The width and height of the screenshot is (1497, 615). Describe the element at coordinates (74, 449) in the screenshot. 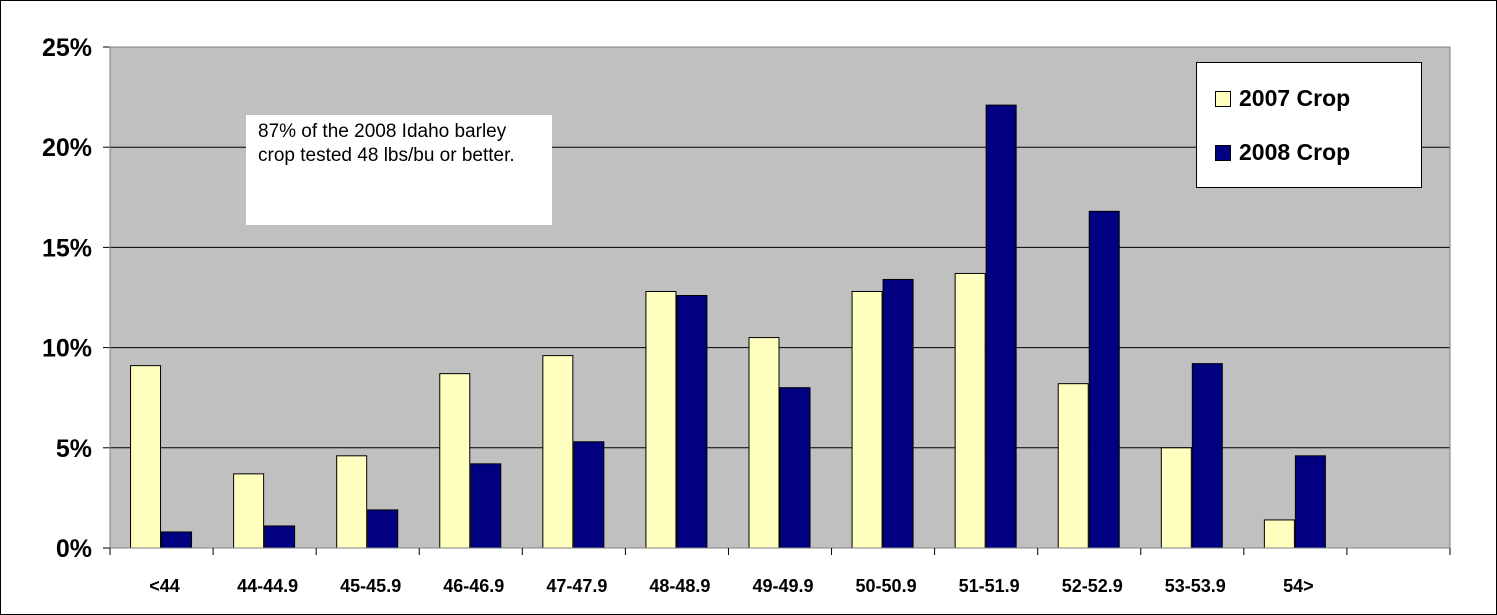

I see `y-tick-label: 5%` at that location.